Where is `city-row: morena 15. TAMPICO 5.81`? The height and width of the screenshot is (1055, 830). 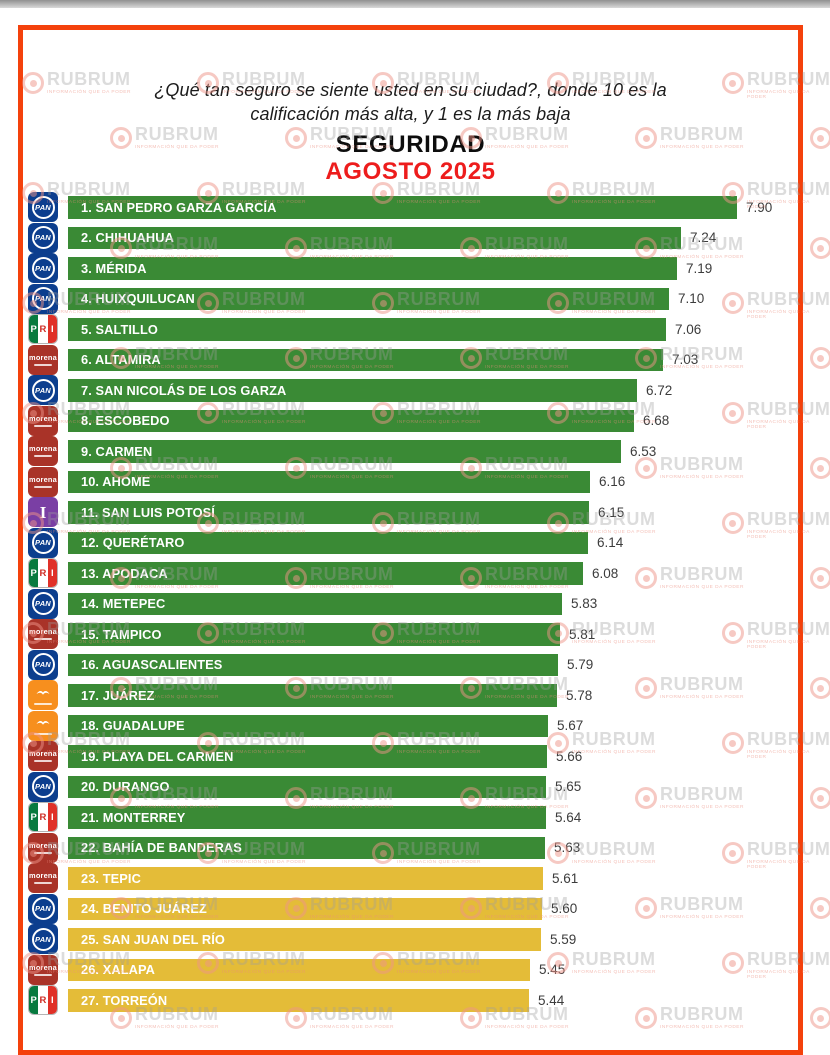
city-row: morena 15. TAMPICO 5.81 is located at coordinates (418, 634).